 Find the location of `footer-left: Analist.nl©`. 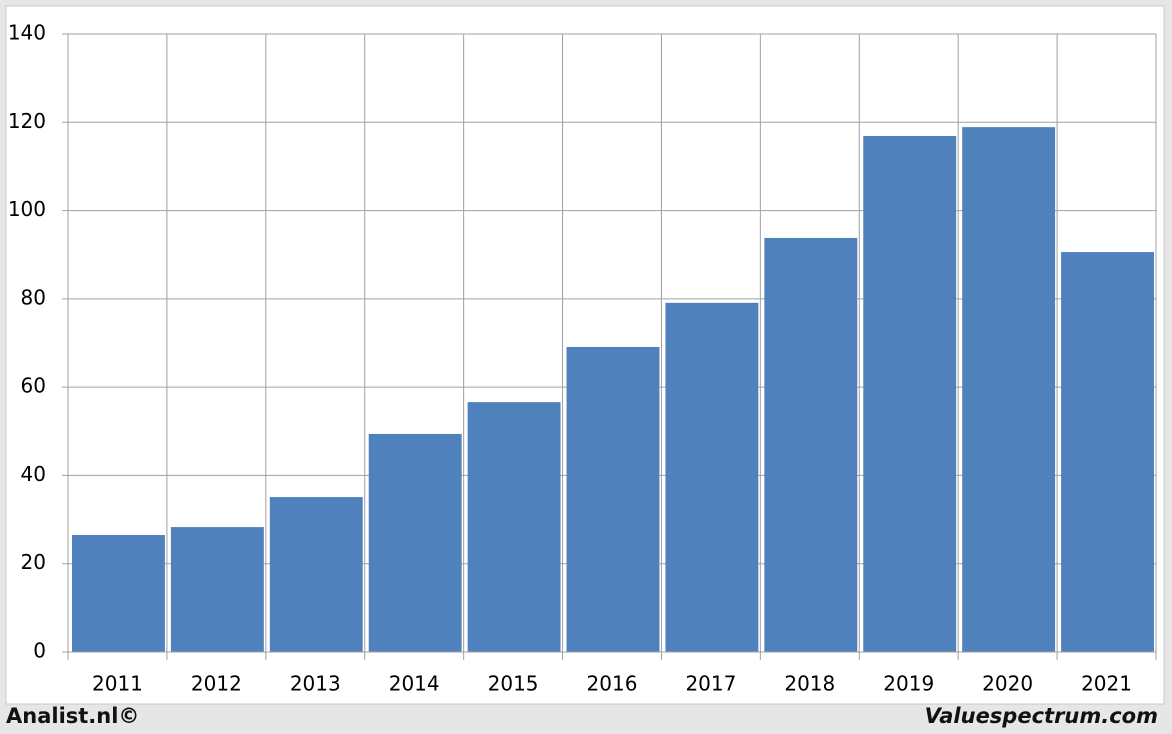

footer-left: Analist.nl© is located at coordinates (72, 716).